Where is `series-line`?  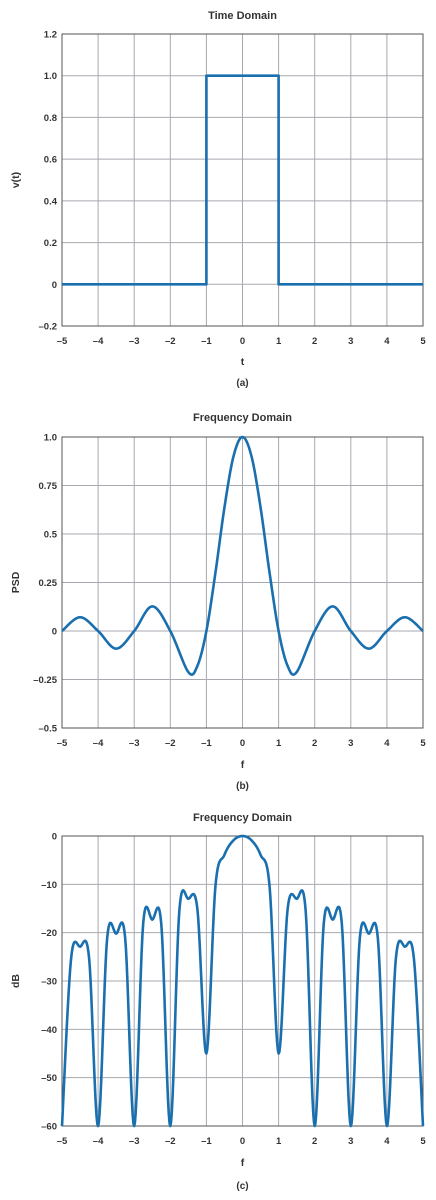
series-line is located at coordinates (242, 180).